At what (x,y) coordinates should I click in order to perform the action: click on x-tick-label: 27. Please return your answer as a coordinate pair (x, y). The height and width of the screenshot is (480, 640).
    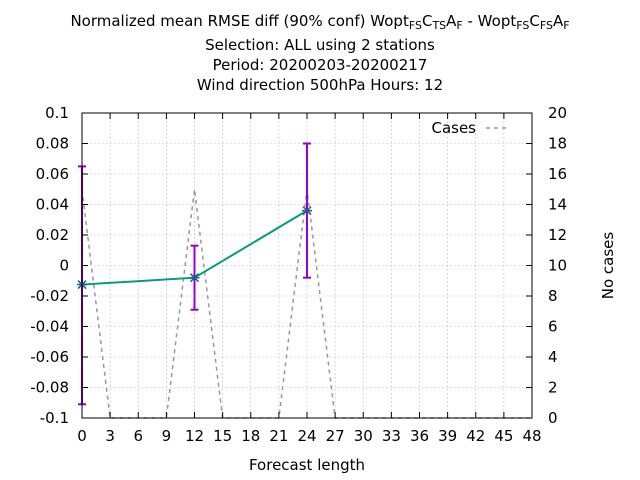
    Looking at the image, I should click on (335, 436).